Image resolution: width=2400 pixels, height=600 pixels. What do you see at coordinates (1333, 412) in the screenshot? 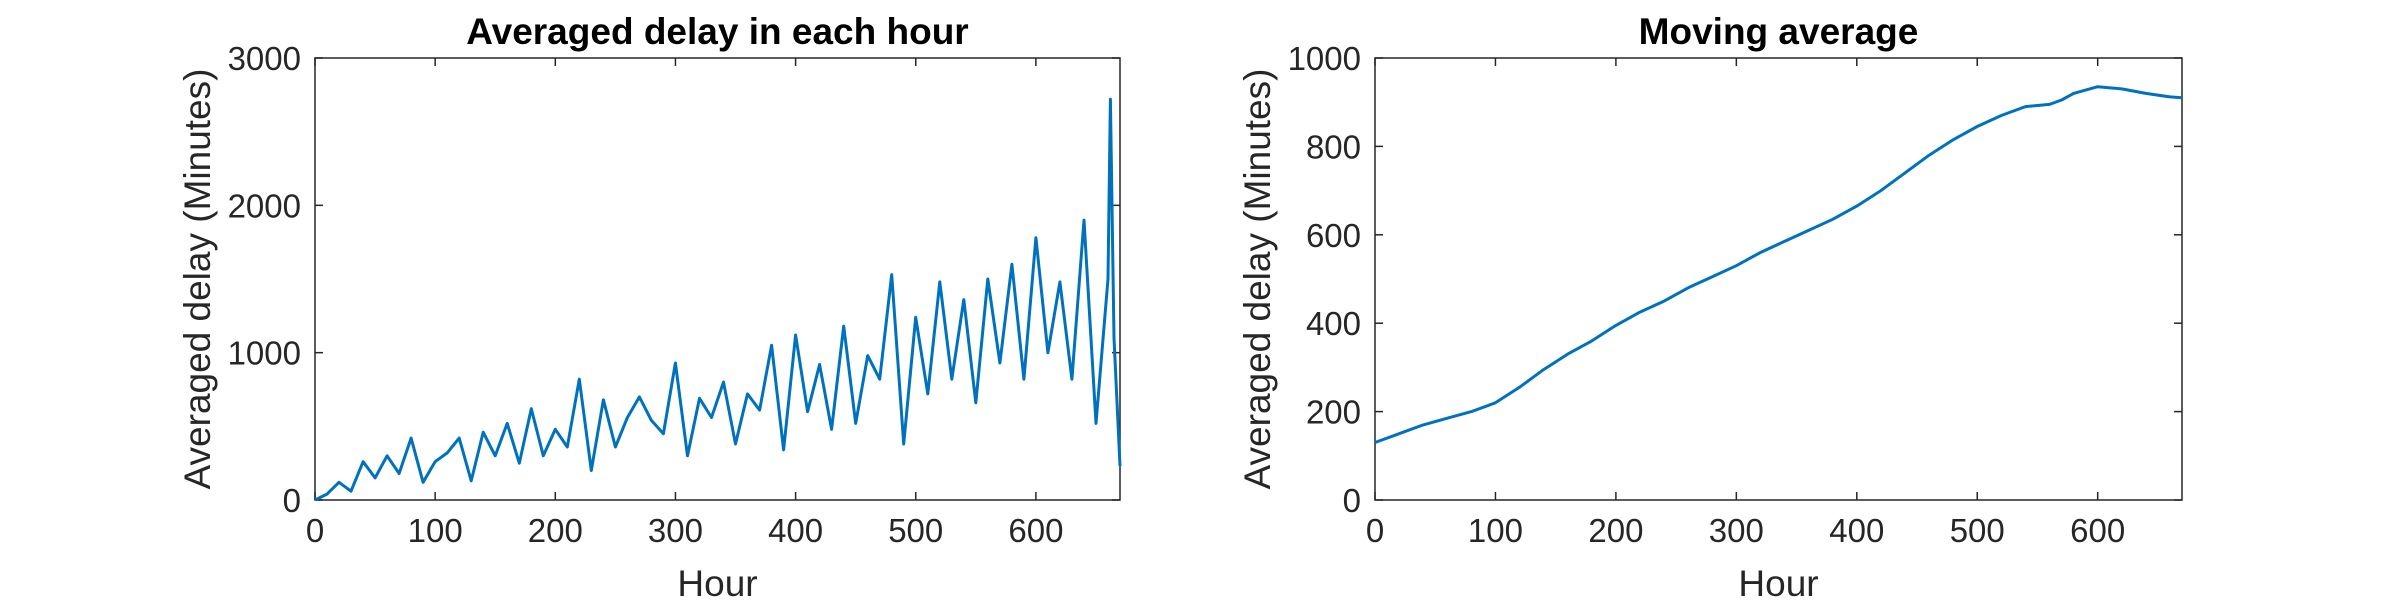
I see `y-tick-label: 200` at bounding box center [1333, 412].